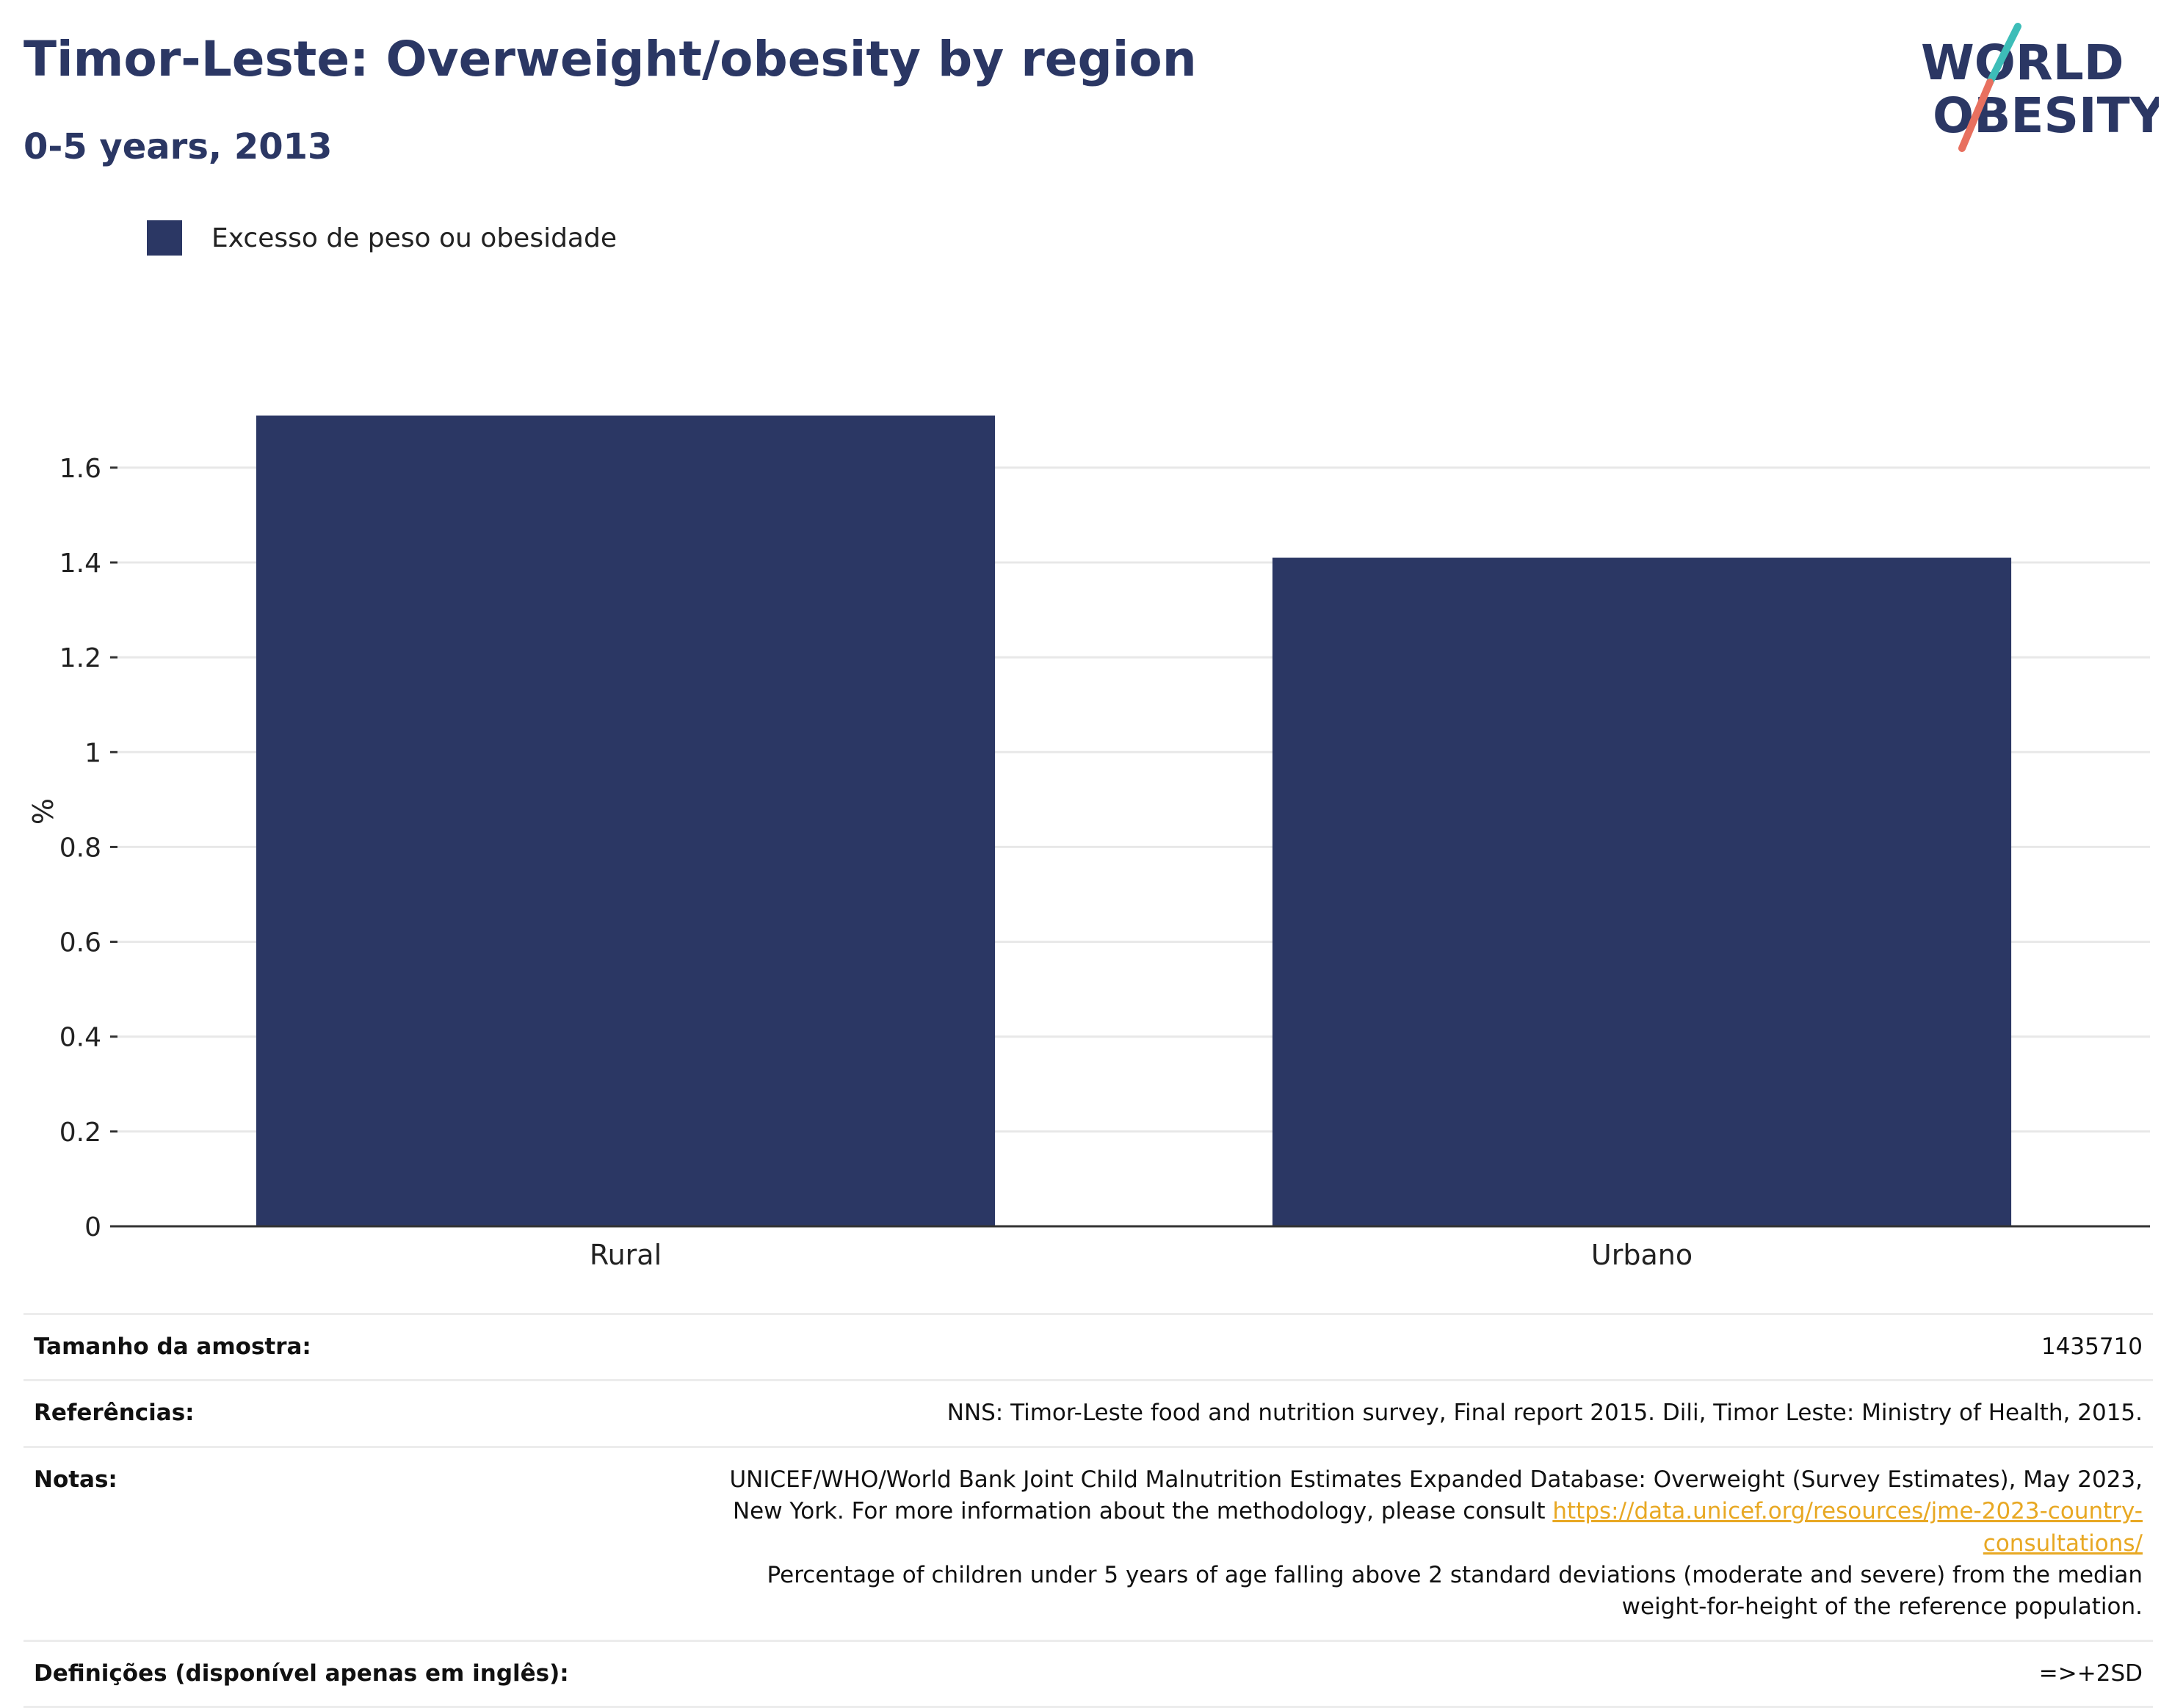 This screenshot has height=1708, width=2172. Describe the element at coordinates (626, 1255) in the screenshot. I see `x-tick-label: Rural` at that location.